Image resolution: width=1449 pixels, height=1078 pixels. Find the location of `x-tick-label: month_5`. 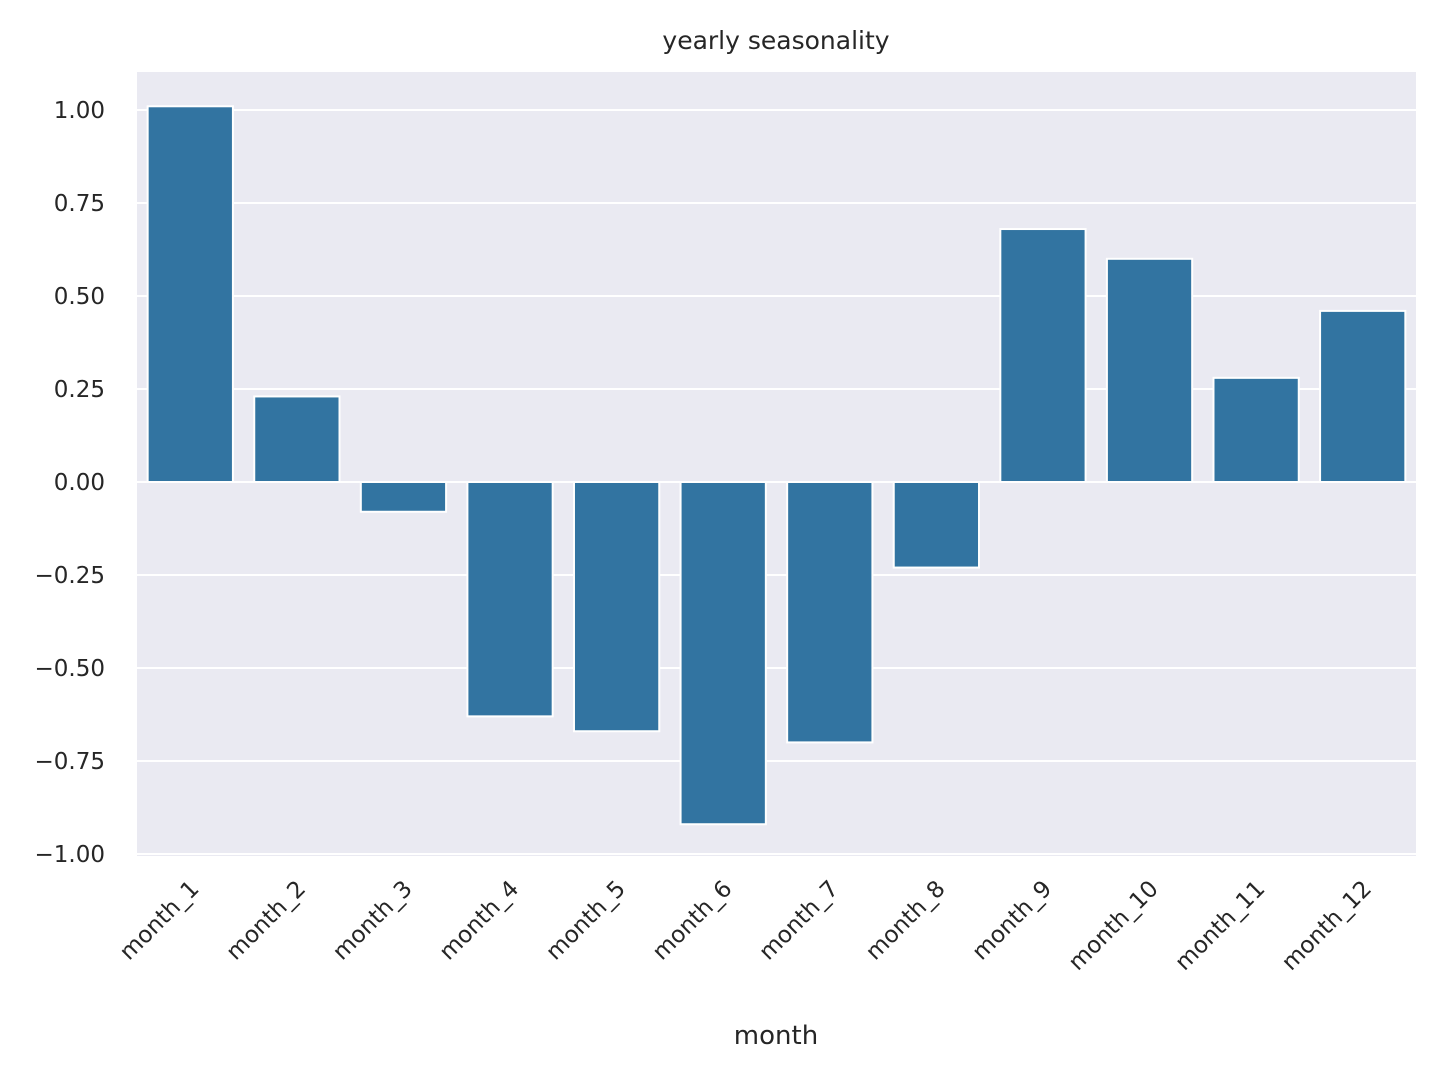

x-tick-label: month_5 is located at coordinates (586, 921).